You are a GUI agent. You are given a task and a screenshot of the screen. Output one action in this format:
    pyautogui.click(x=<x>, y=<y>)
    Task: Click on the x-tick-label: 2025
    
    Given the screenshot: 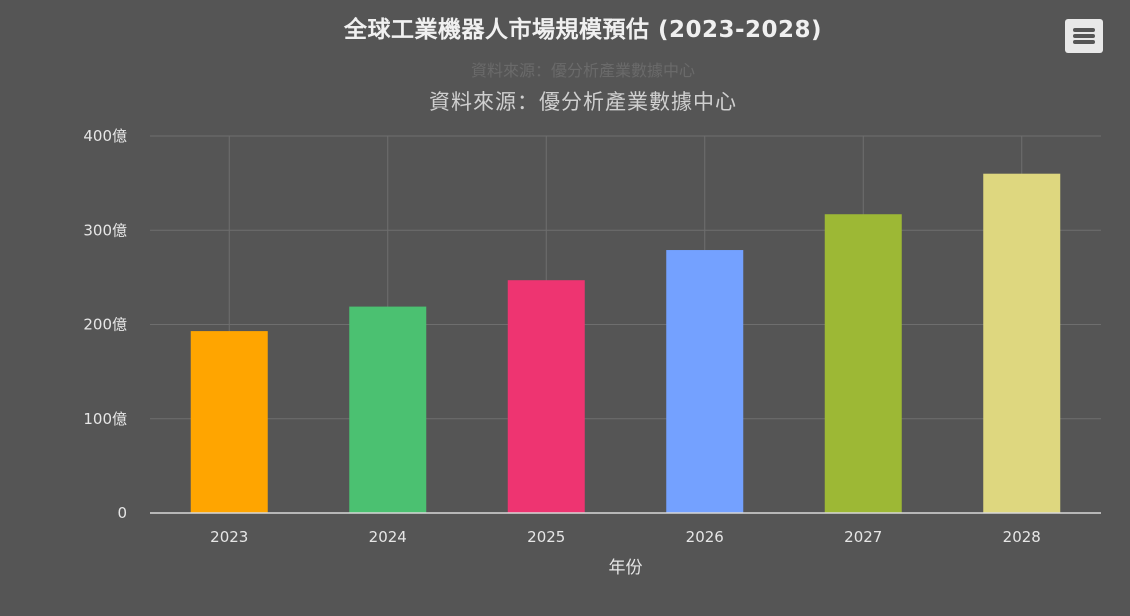 What is the action you would take?
    pyautogui.click(x=546, y=537)
    